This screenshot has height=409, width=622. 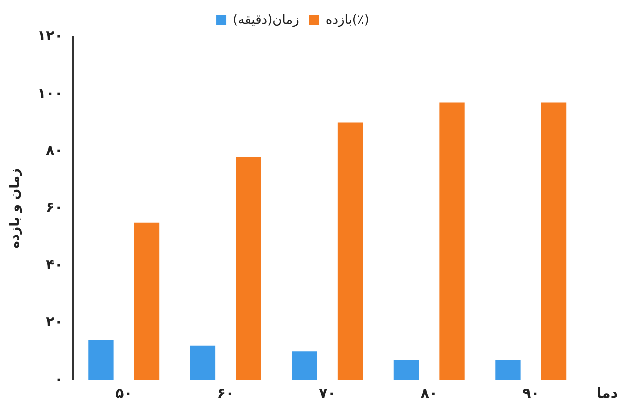 I want to click on y-tick-label: ۲۰, so click(x=55, y=322).